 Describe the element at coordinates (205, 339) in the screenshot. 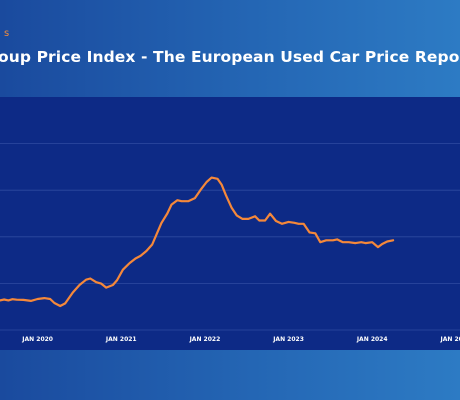

I see `x-tick-label: JAN 2022` at that location.